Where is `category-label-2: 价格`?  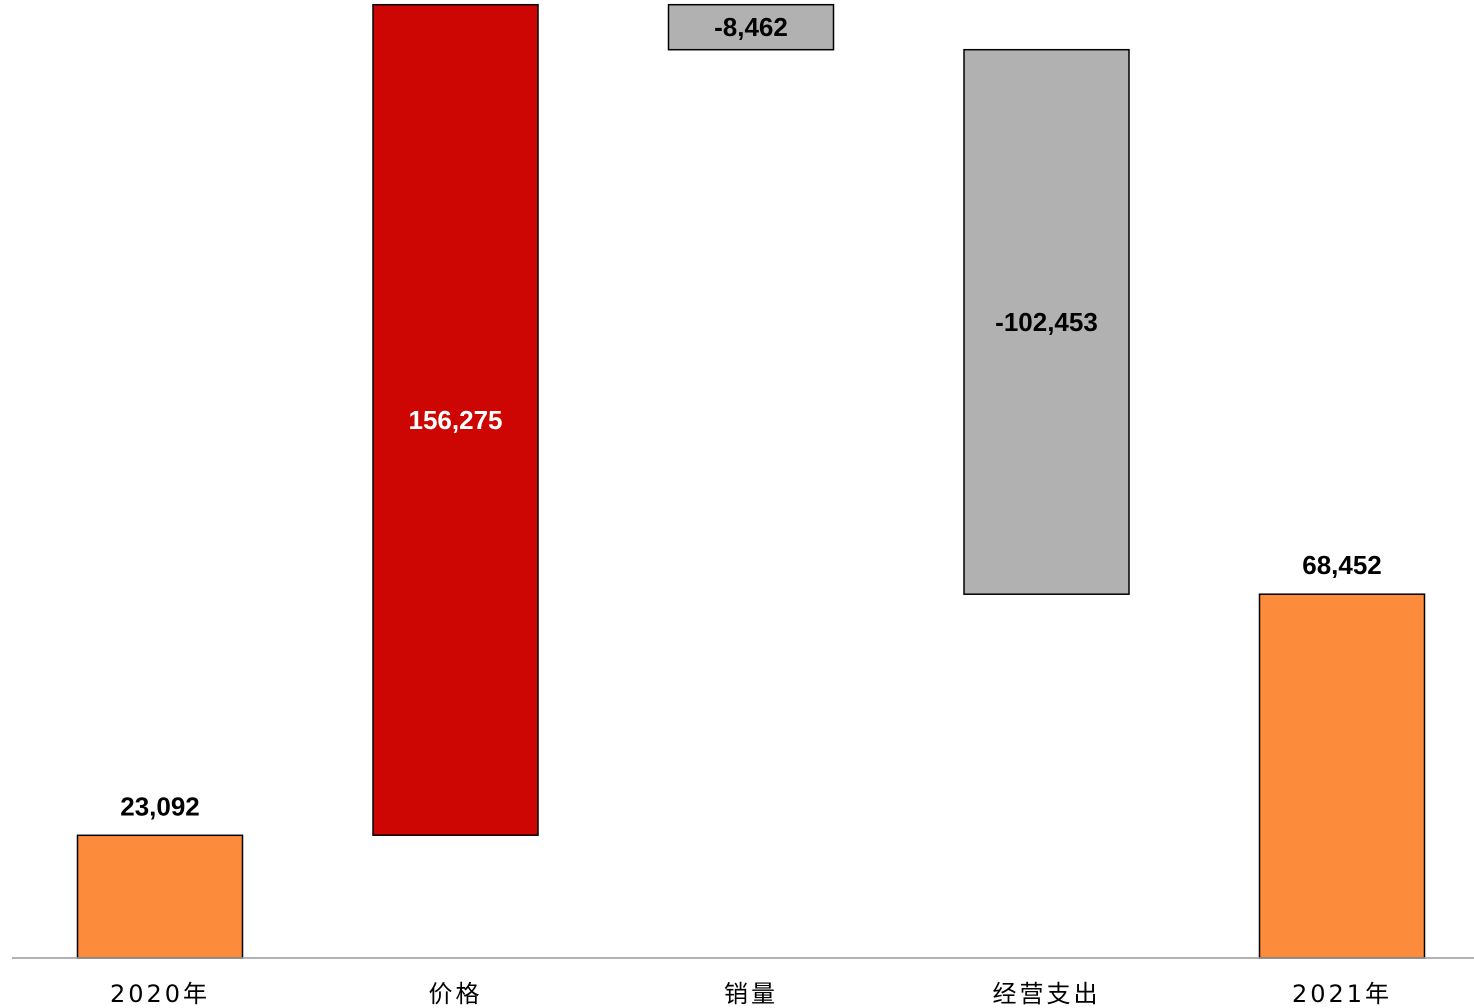 category-label-2: 价格 is located at coordinates (456, 994).